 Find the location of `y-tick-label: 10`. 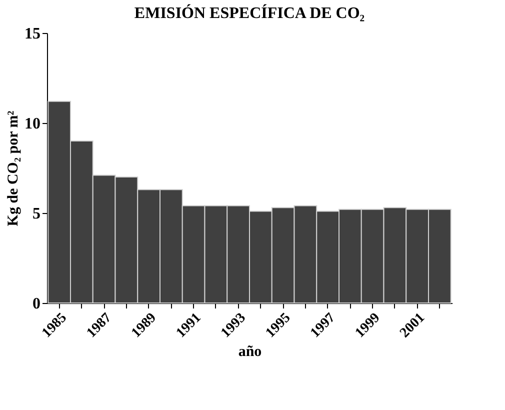

y-tick-label: 10 is located at coordinates (32, 124).